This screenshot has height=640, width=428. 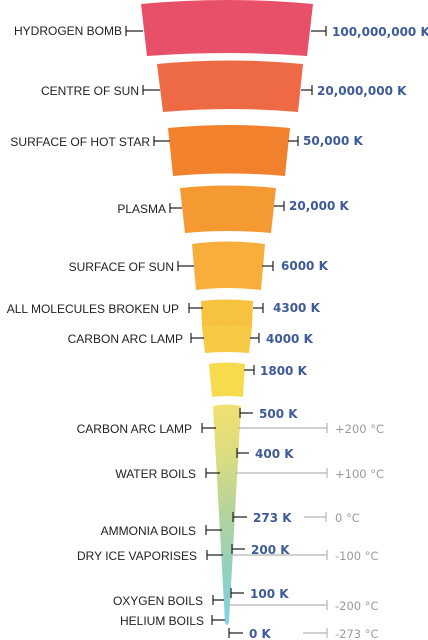 What do you see at coordinates (278, 414) in the screenshot?
I see `kelvin-value: 500 K` at bounding box center [278, 414].